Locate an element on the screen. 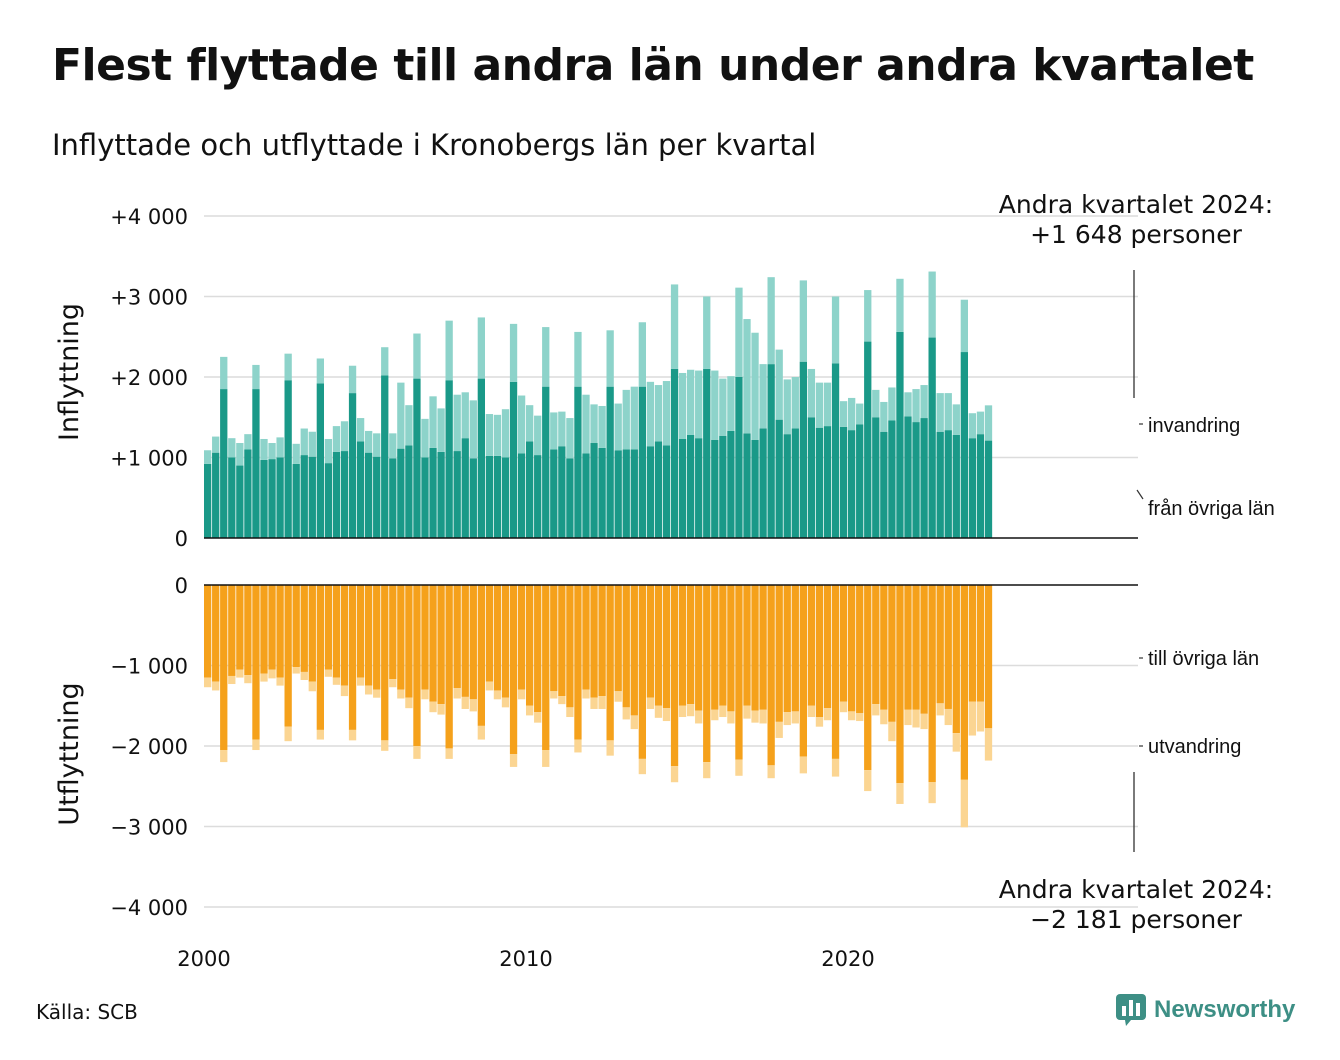  legend-utvandring: utvandring is located at coordinates (1194, 747).